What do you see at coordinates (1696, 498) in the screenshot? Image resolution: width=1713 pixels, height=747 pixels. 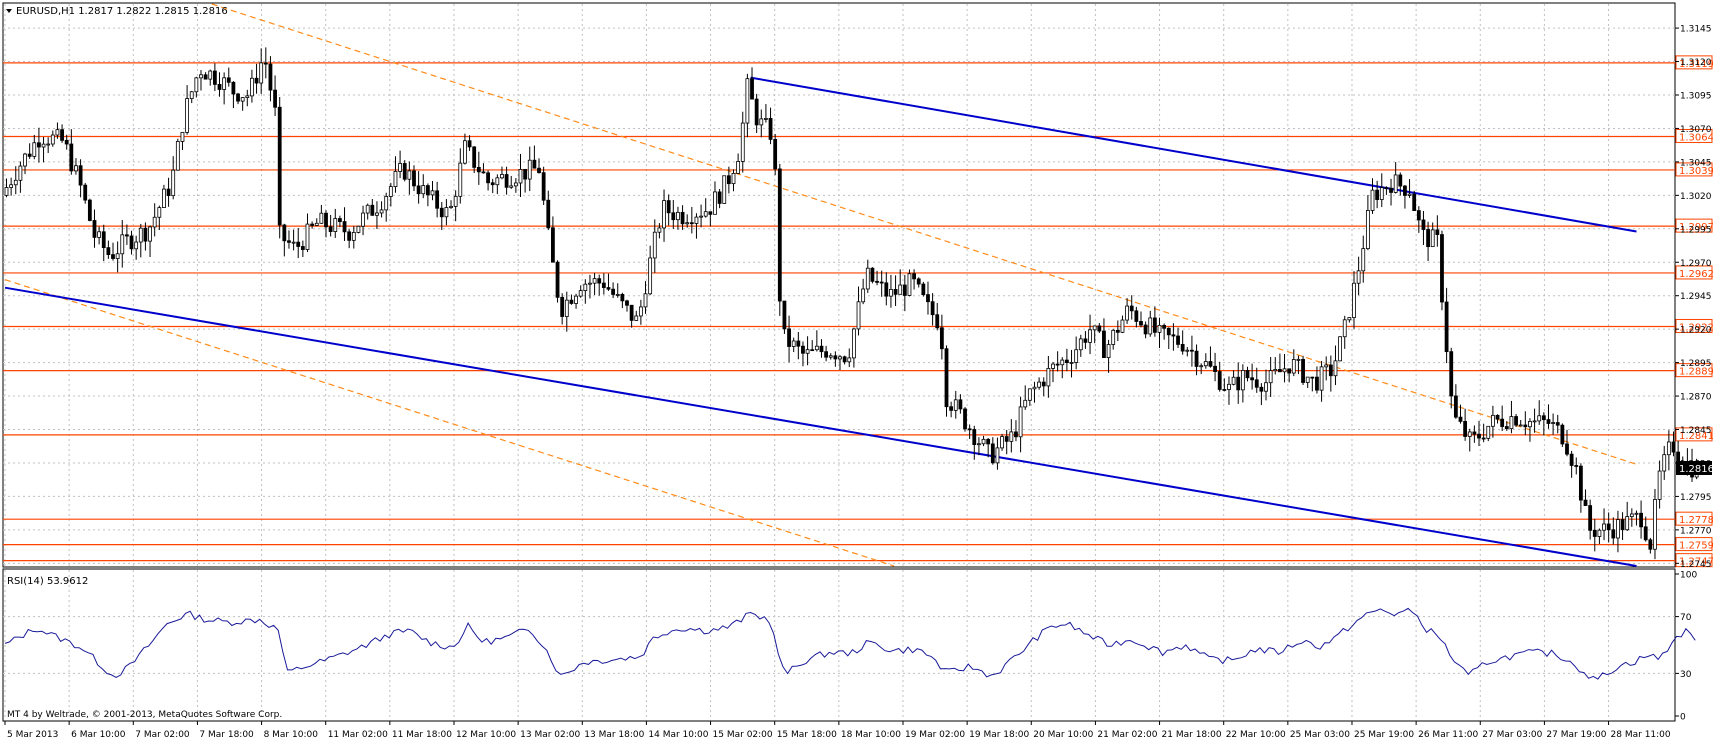 I see `price-axis-label: 1.2795` at bounding box center [1696, 498].